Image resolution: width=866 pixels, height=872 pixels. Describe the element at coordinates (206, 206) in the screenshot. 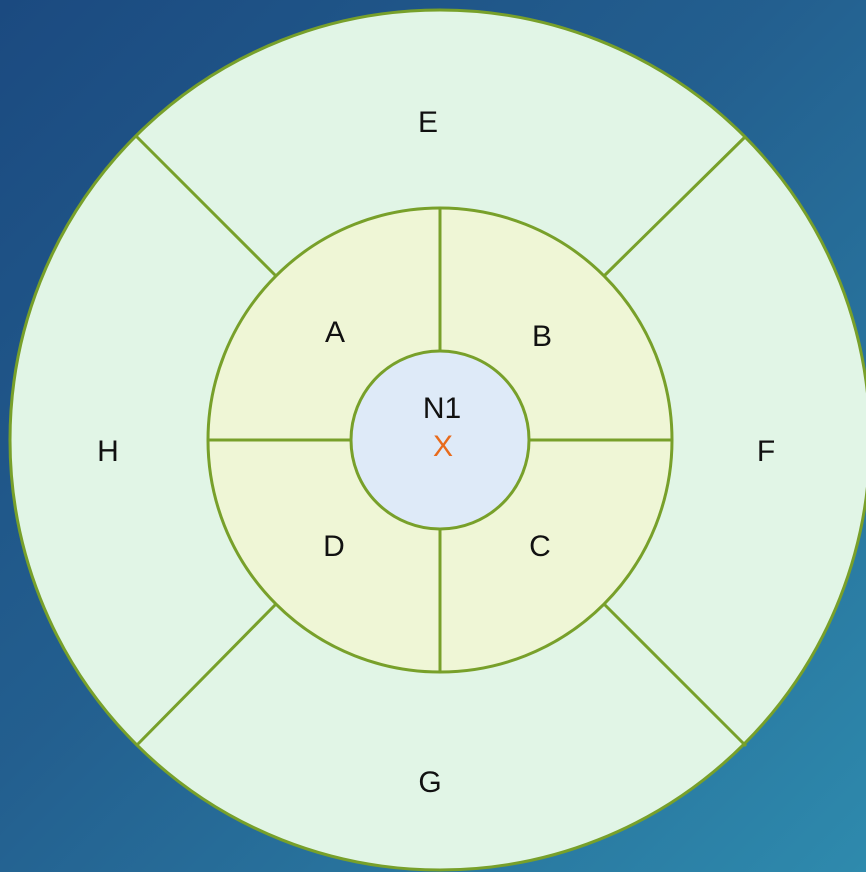

I see `outer-divider-top-left` at that location.